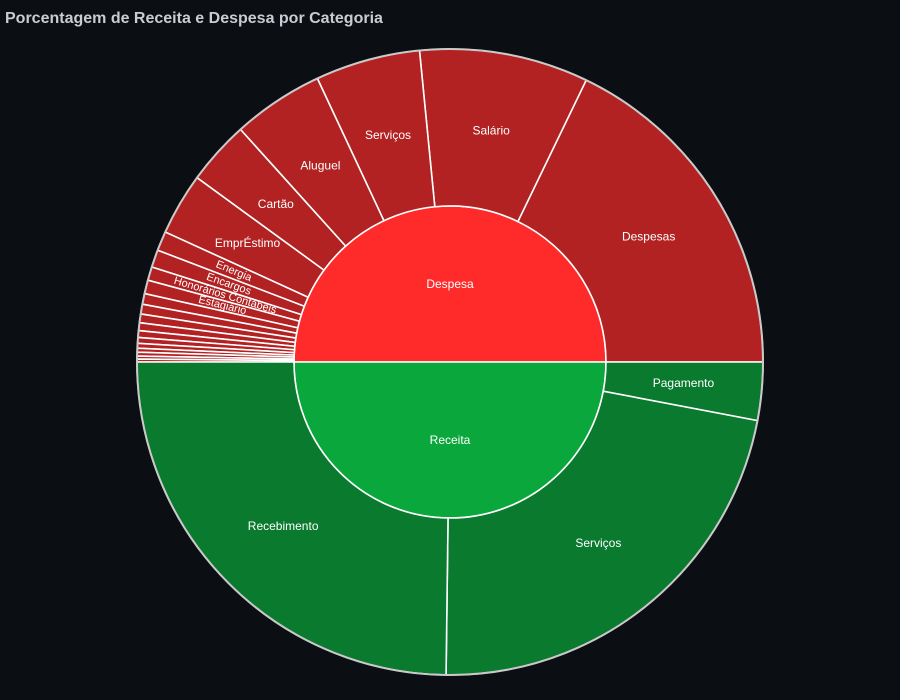 This screenshot has width=900, height=700. I want to click on segment-label-despesa-servicos: Serviços, so click(388, 135).